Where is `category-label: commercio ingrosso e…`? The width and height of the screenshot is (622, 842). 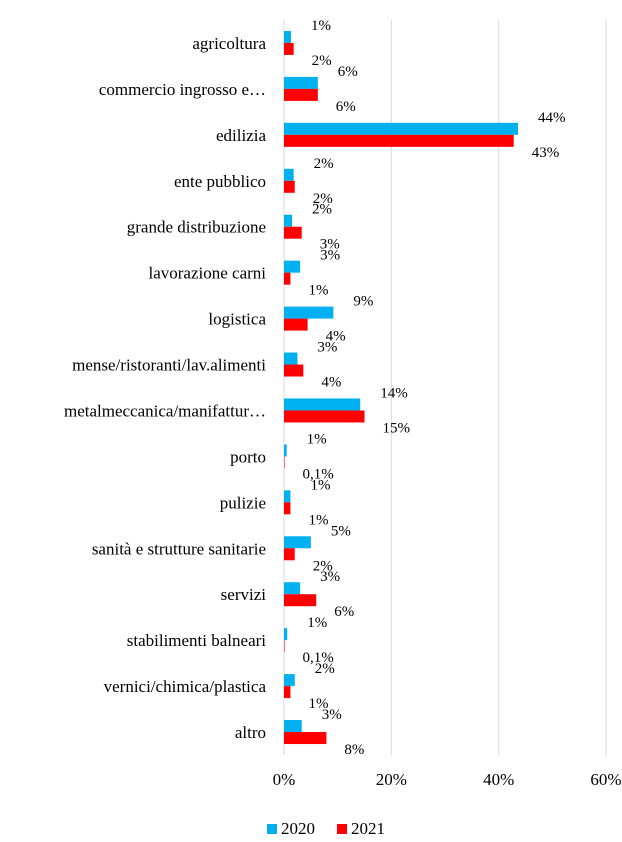 category-label: commercio ingrosso e… is located at coordinates (182, 89).